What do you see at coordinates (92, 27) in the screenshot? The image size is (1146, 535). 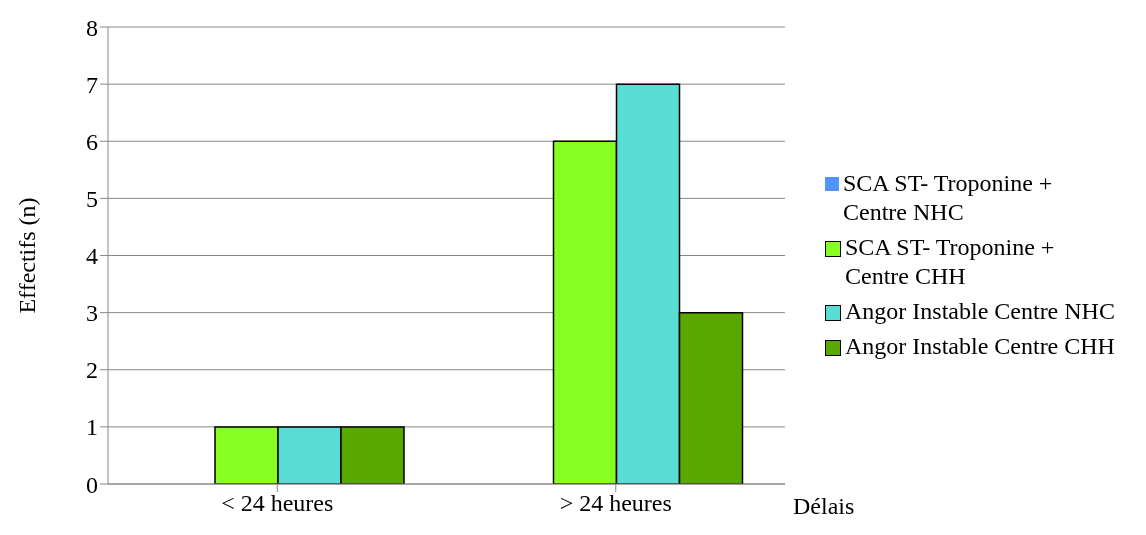 I see `y-tick-label: 8` at bounding box center [92, 27].